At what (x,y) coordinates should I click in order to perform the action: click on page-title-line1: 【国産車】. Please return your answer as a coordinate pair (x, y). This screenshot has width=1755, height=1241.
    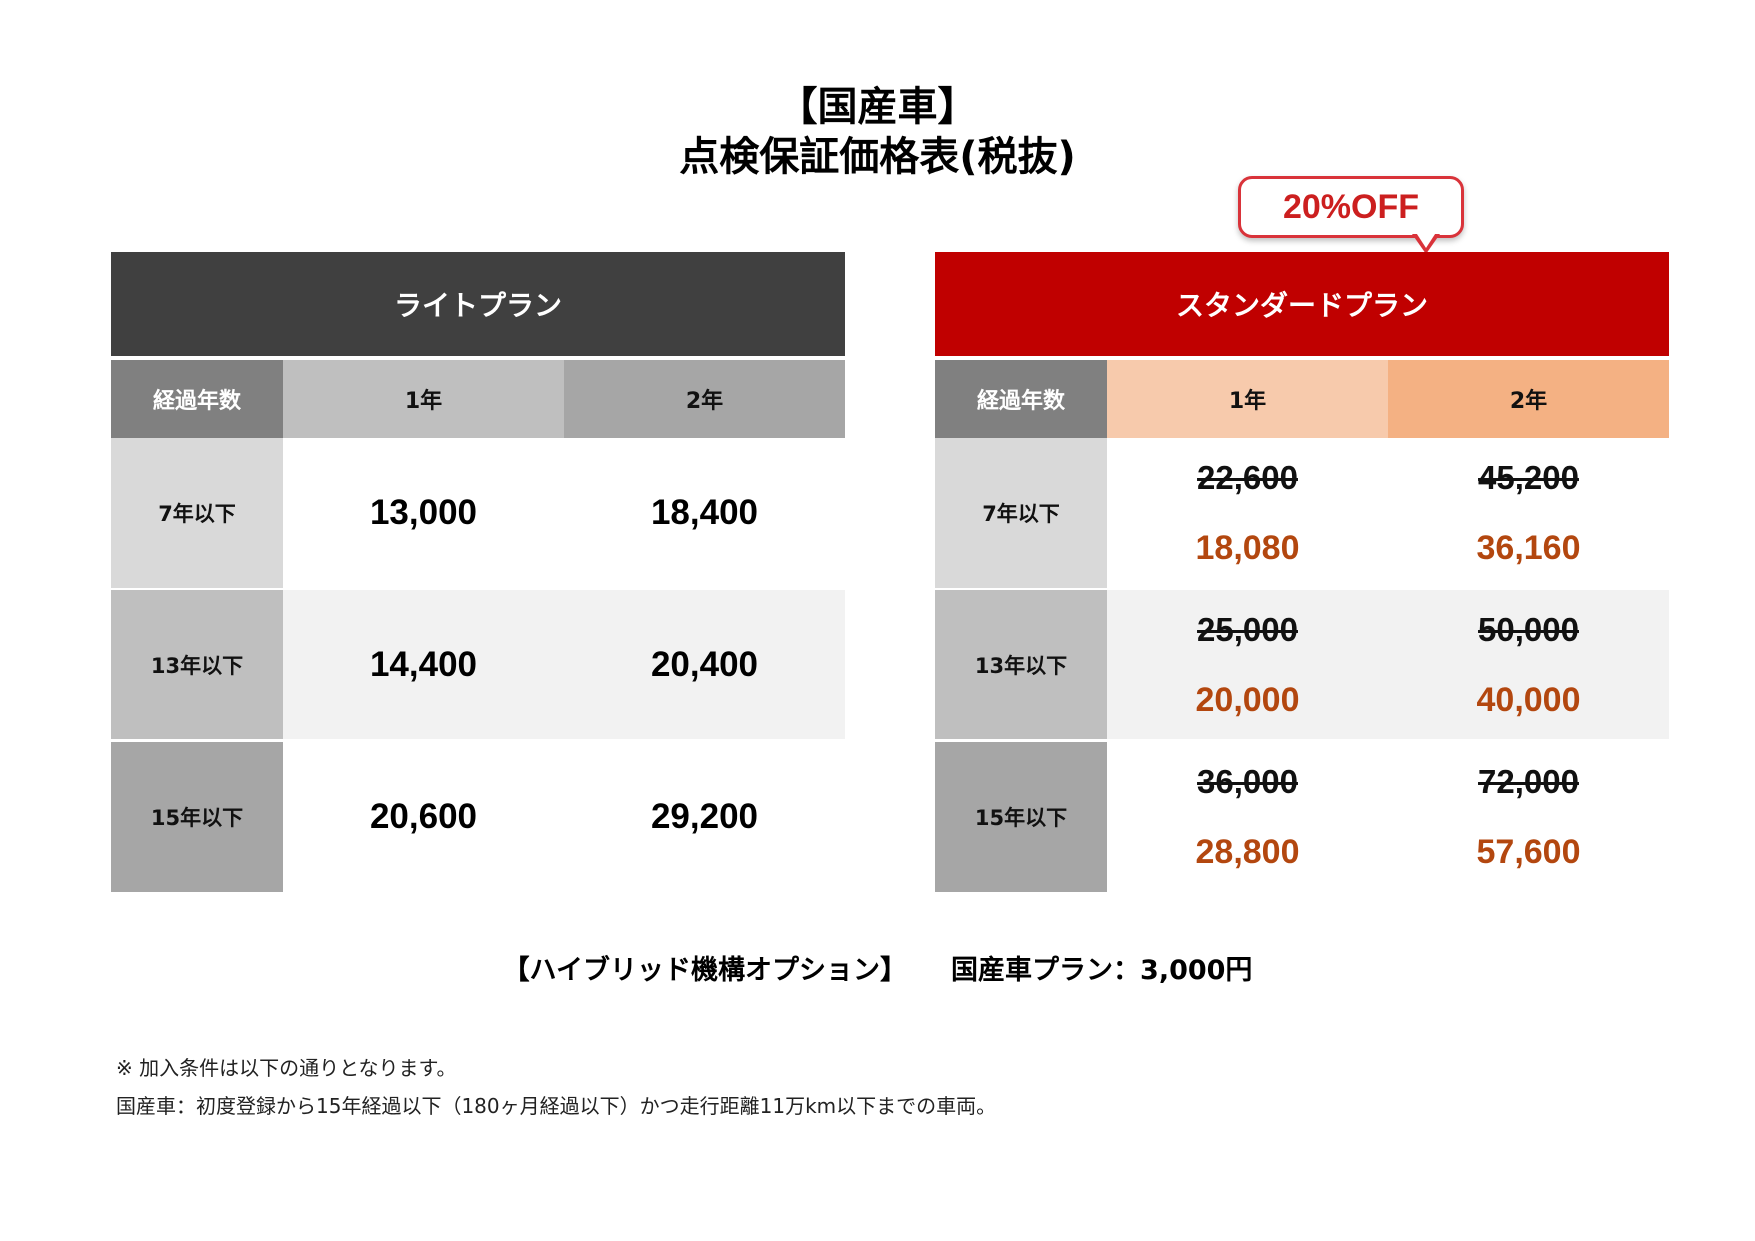
    Looking at the image, I should click on (877, 107).